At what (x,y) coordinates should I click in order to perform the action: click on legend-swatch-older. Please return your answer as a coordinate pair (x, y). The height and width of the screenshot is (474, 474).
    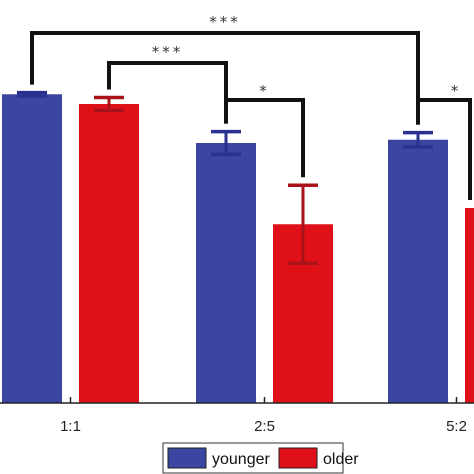
    Looking at the image, I should click on (298, 458).